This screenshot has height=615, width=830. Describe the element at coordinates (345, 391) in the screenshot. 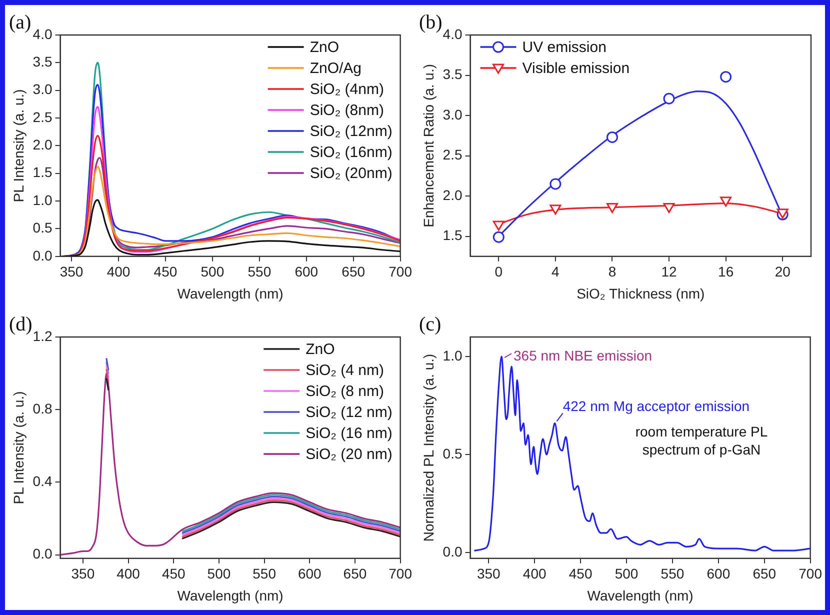

I see `legend-label: SiO₂ (8 nm)` at that location.